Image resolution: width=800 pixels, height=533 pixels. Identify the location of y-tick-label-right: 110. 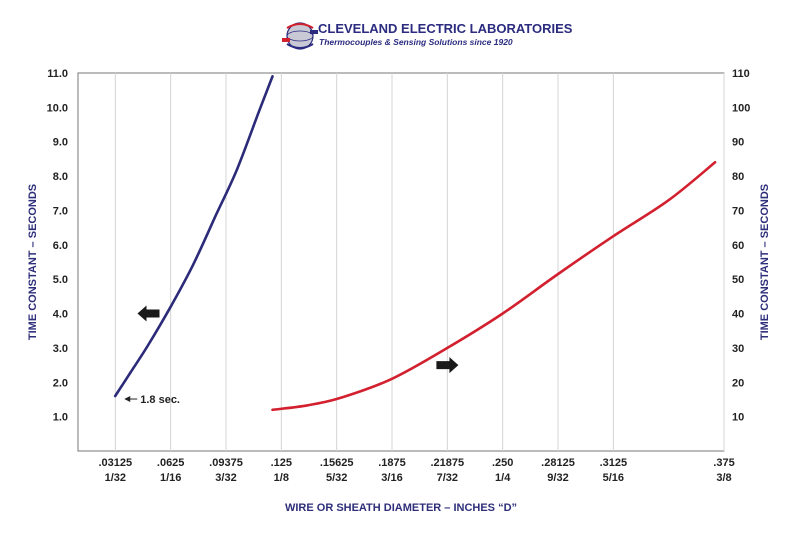
(741, 74).